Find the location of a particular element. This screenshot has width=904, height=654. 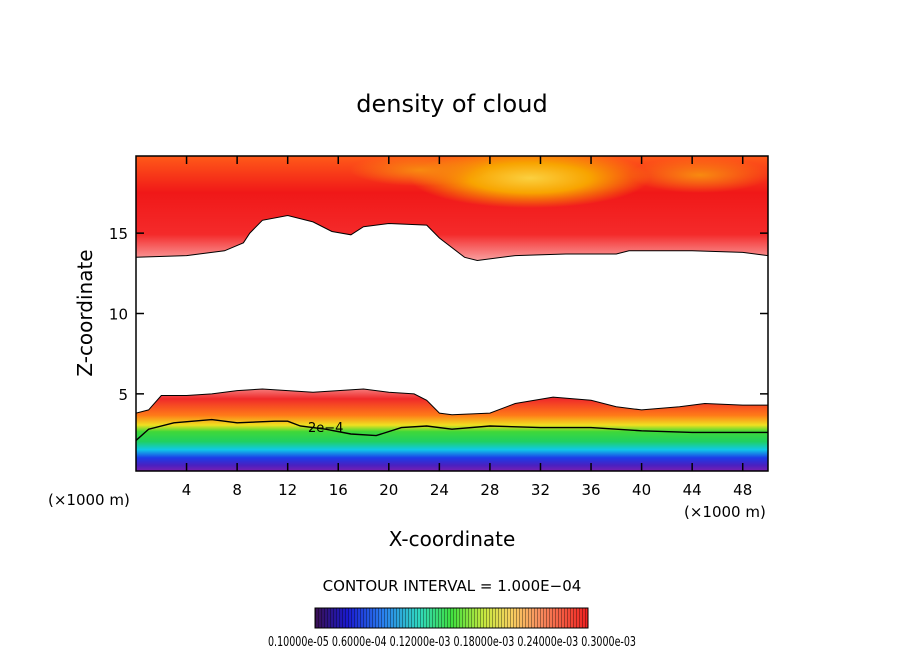

x-tick-label: 40 is located at coordinates (641, 490).